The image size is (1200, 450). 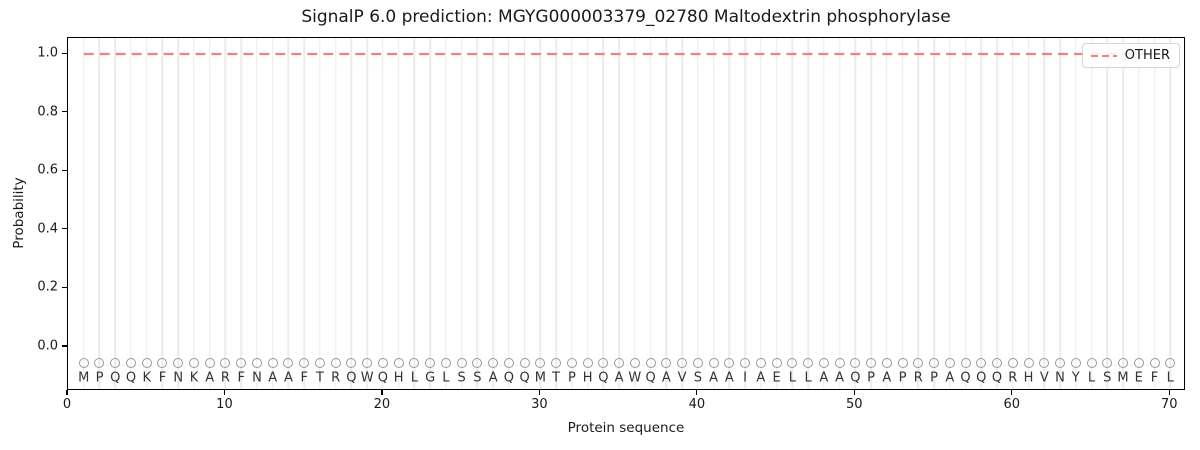 I want to click on residue-letter: W, so click(x=635, y=378).